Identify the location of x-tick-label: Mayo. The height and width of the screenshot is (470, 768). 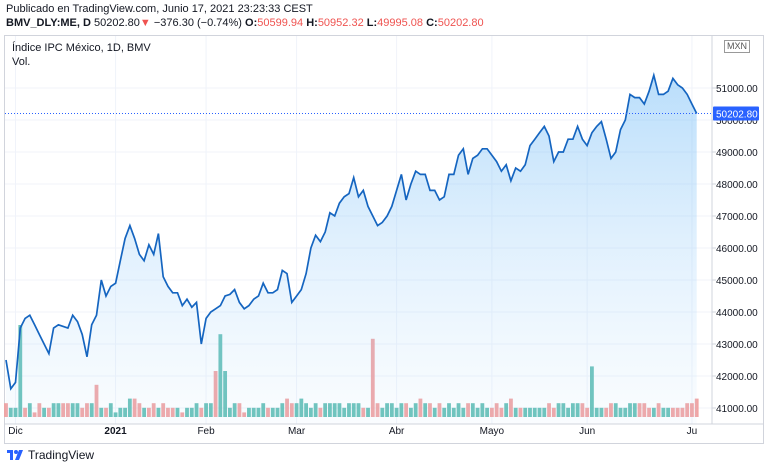
(492, 431).